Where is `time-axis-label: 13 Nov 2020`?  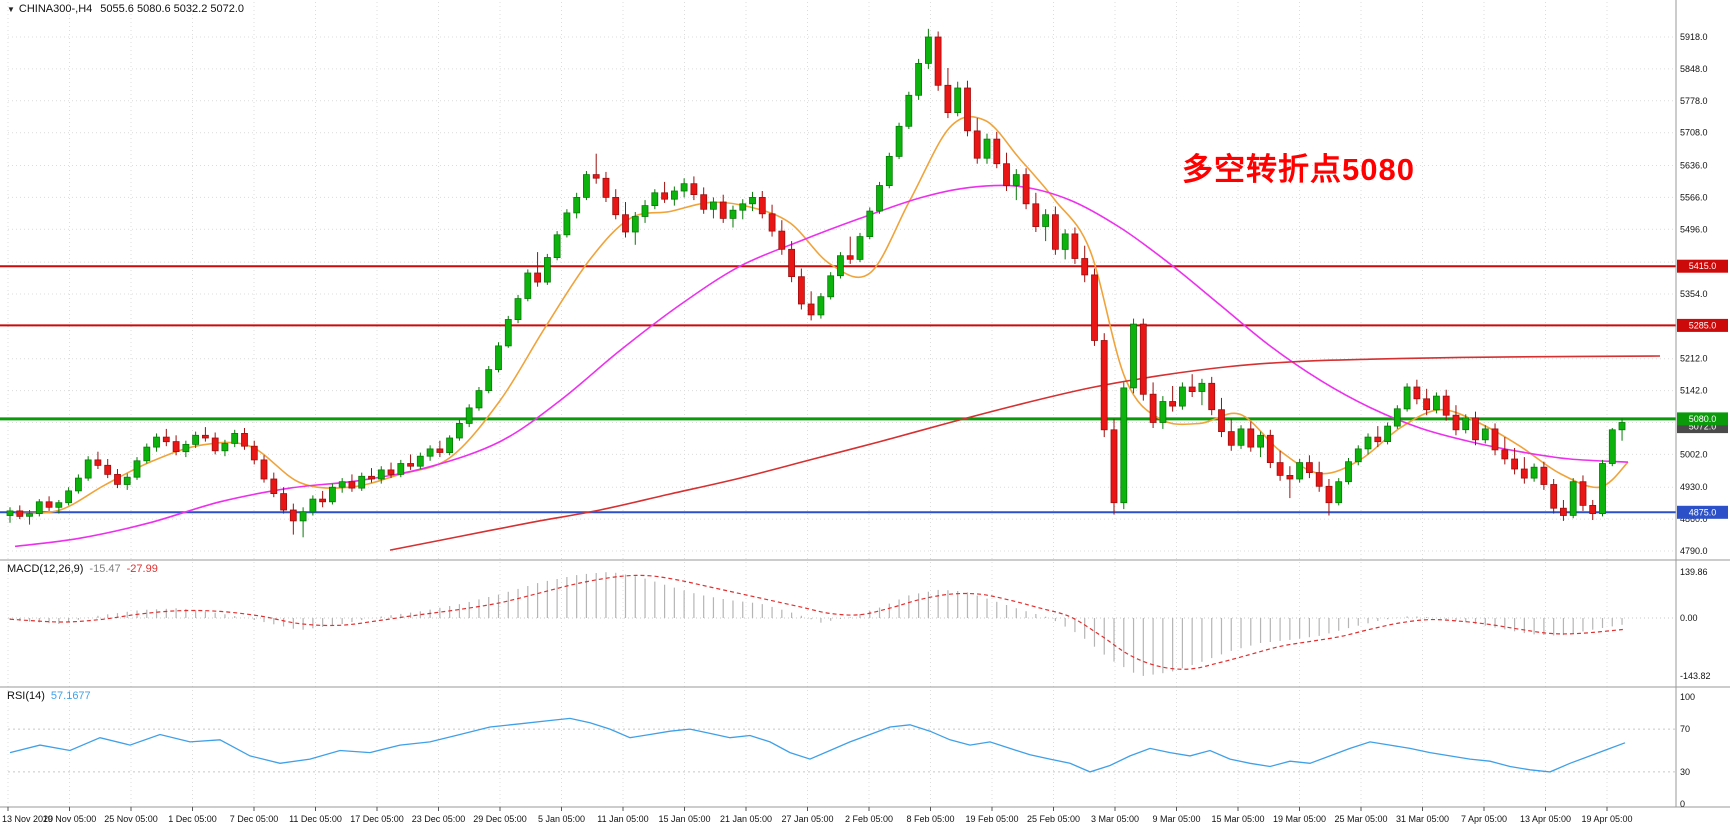
time-axis-label: 13 Nov 2020 is located at coordinates (27, 819).